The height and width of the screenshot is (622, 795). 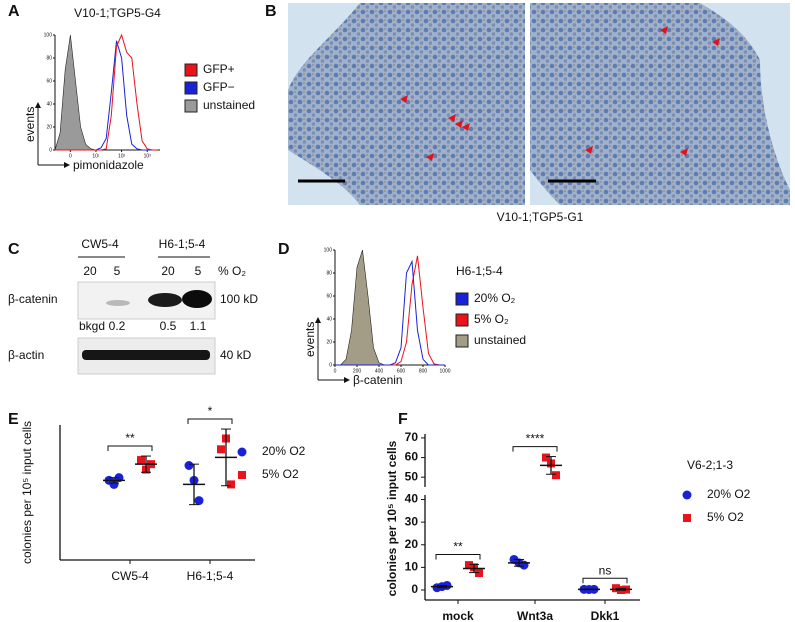 What do you see at coordinates (13, 419) in the screenshot?
I see `panel-label: E` at bounding box center [13, 419].